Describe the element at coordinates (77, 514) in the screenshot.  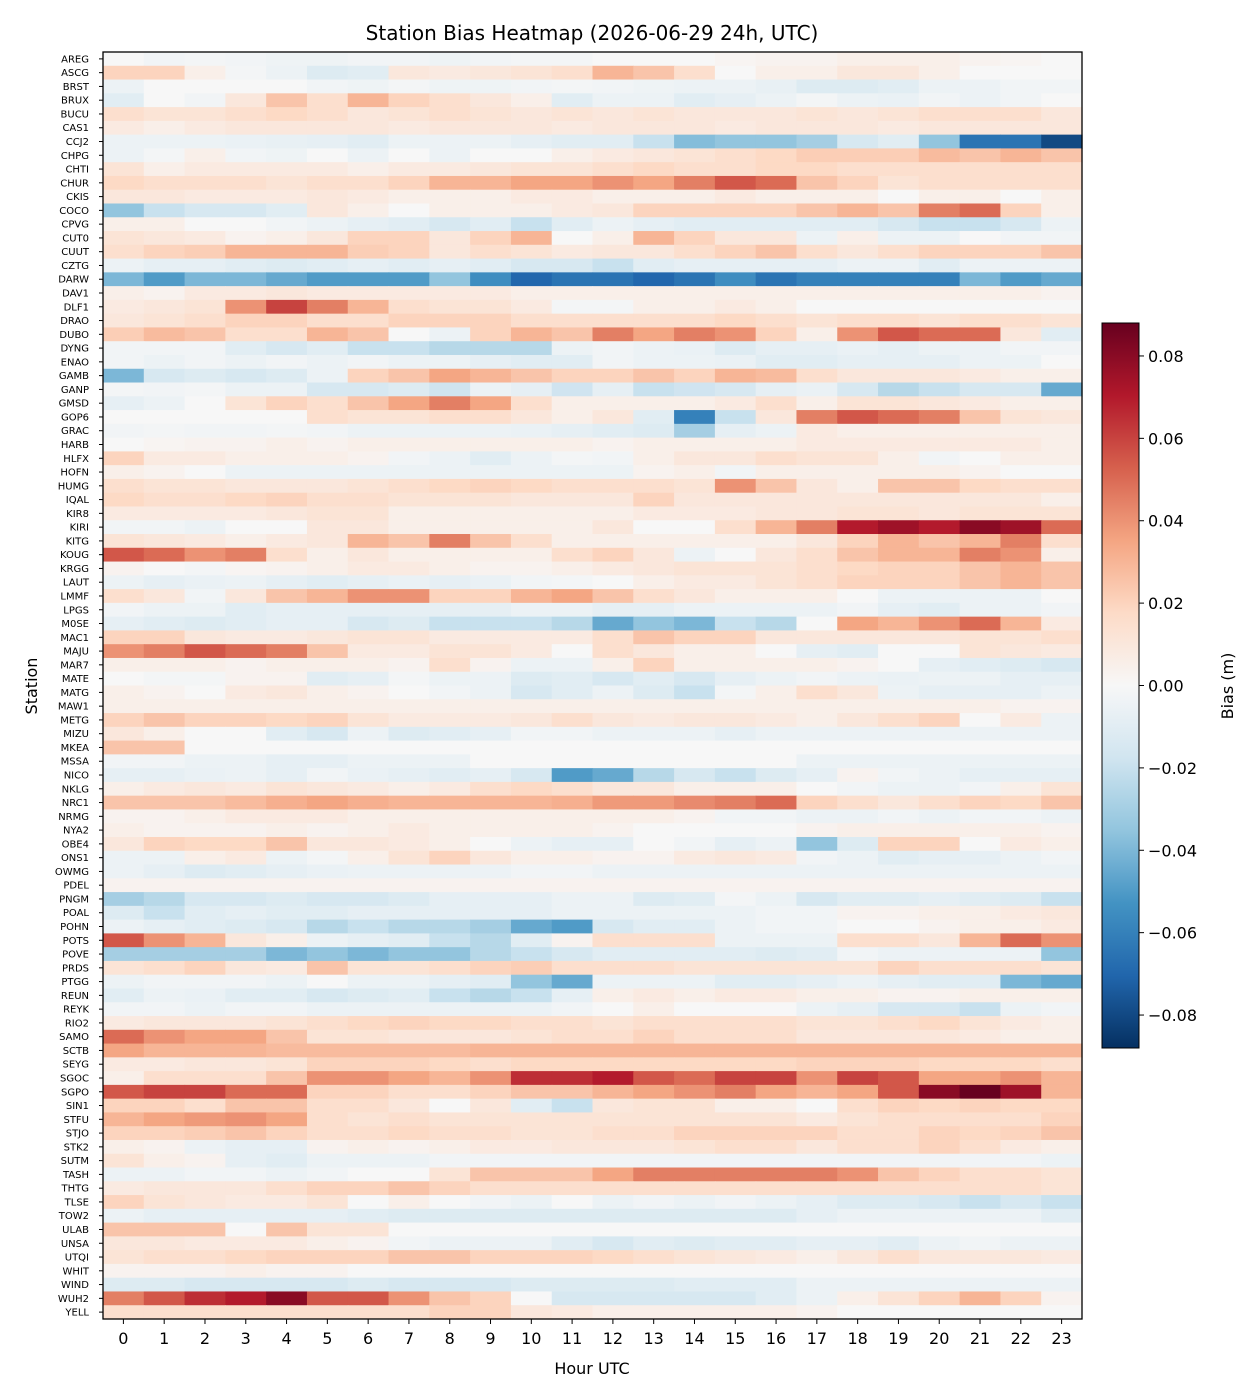
I see `y-tick-label: KIR8` at that location.